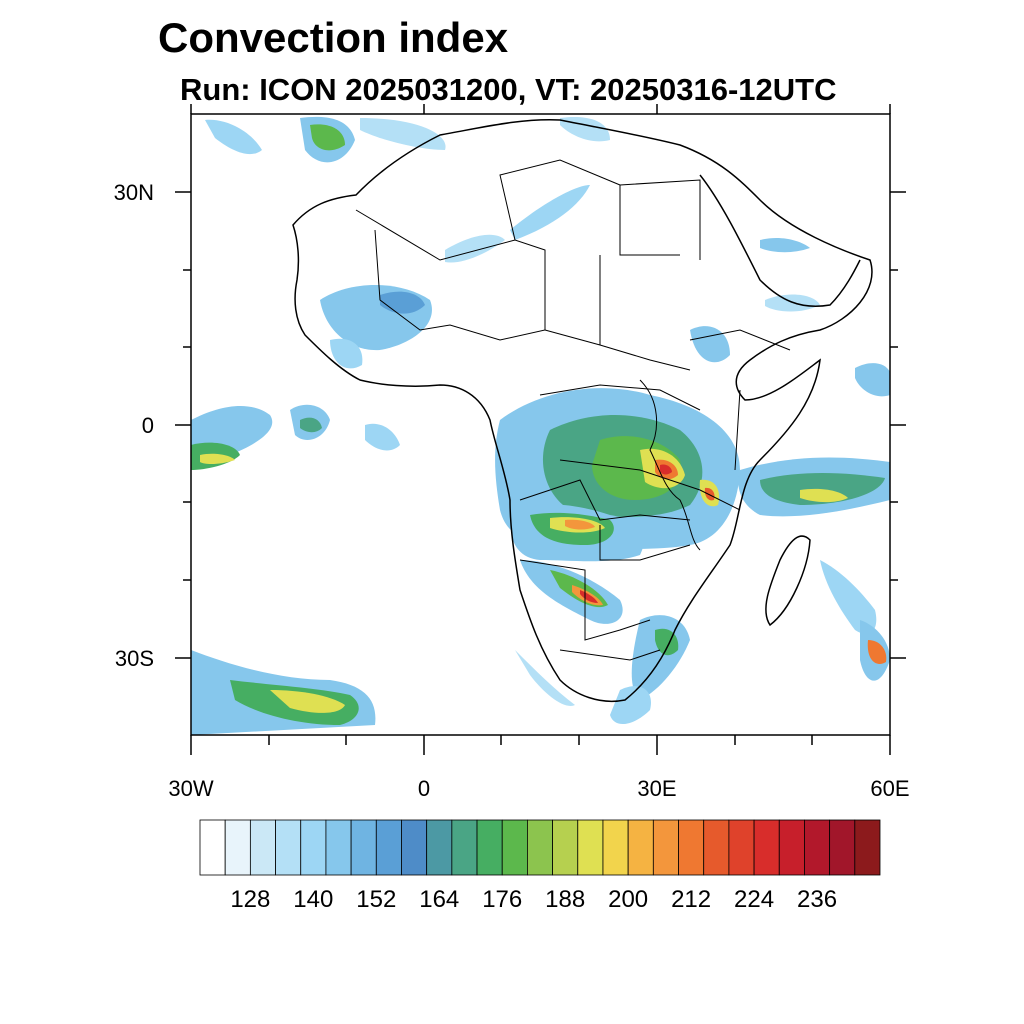  What do you see at coordinates (333, 37) in the screenshot?
I see `map-title: Convection index` at bounding box center [333, 37].